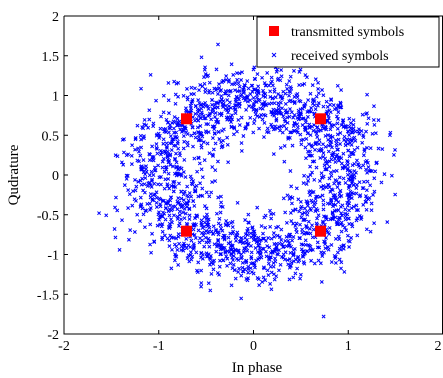 The height and width of the screenshot is (378, 443). I want to click on legend: transmitted symbols received symbols, so click(348, 42).